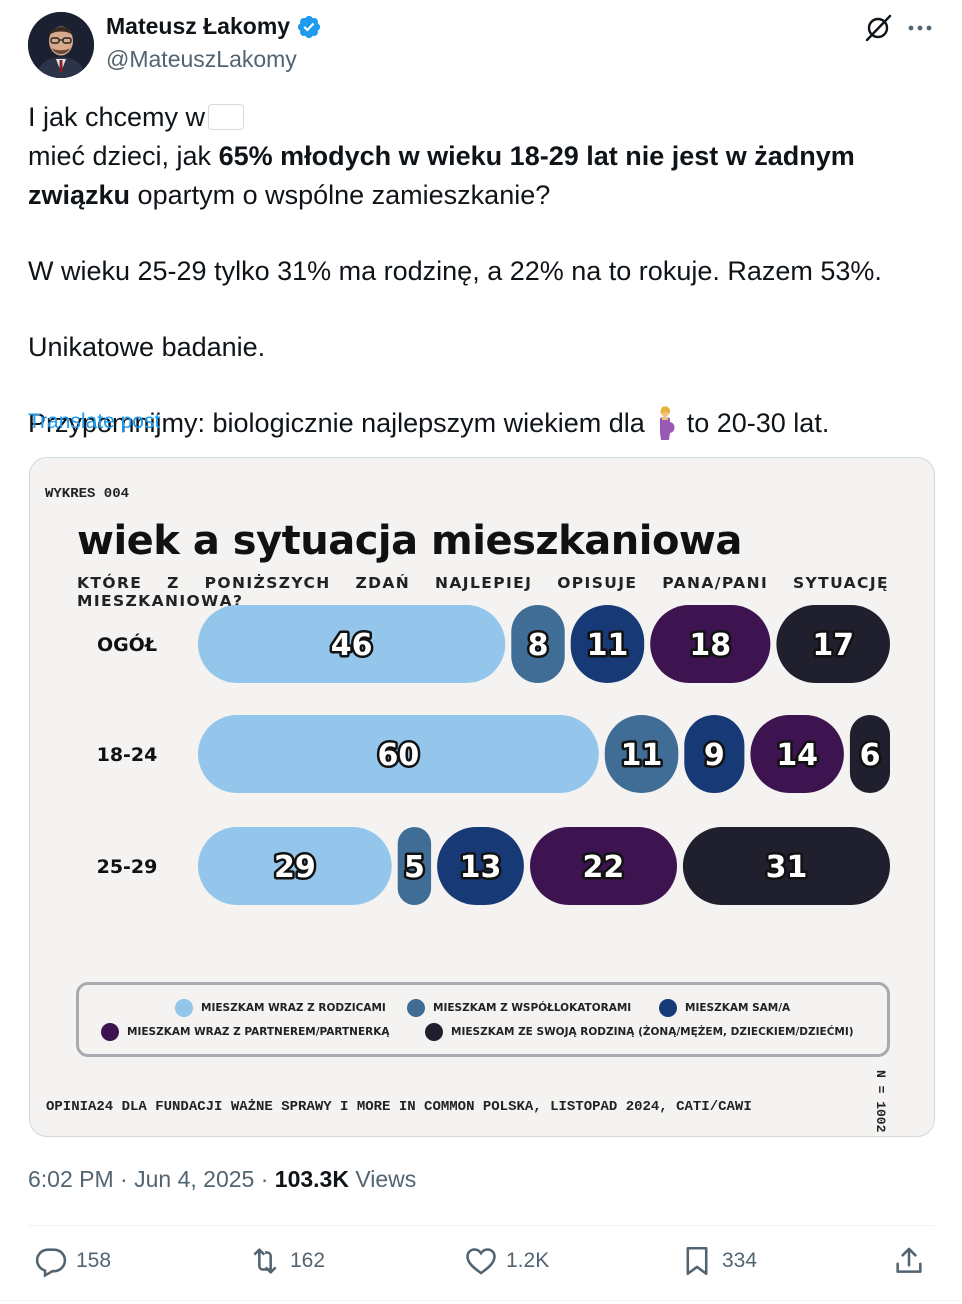  Describe the element at coordinates (758, 423) in the screenshot. I see `post-text-segment: to 20-30 lat.` at that location.